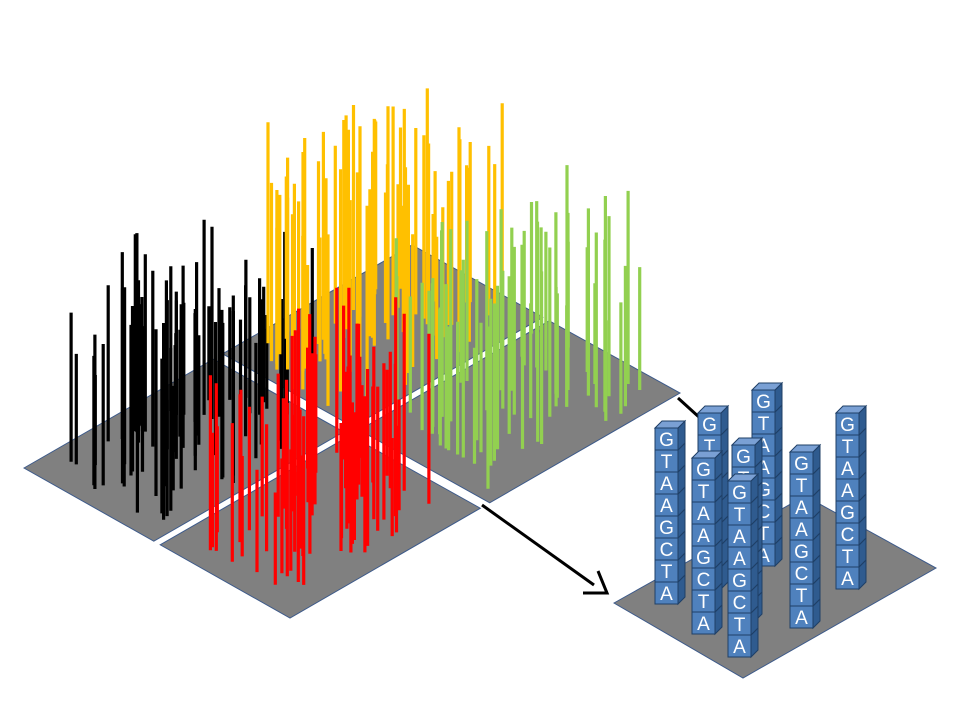 The width and height of the screenshot is (960, 720). Describe the element at coordinates (538, 545) in the screenshot. I see `zoom-arrow-line` at that location.